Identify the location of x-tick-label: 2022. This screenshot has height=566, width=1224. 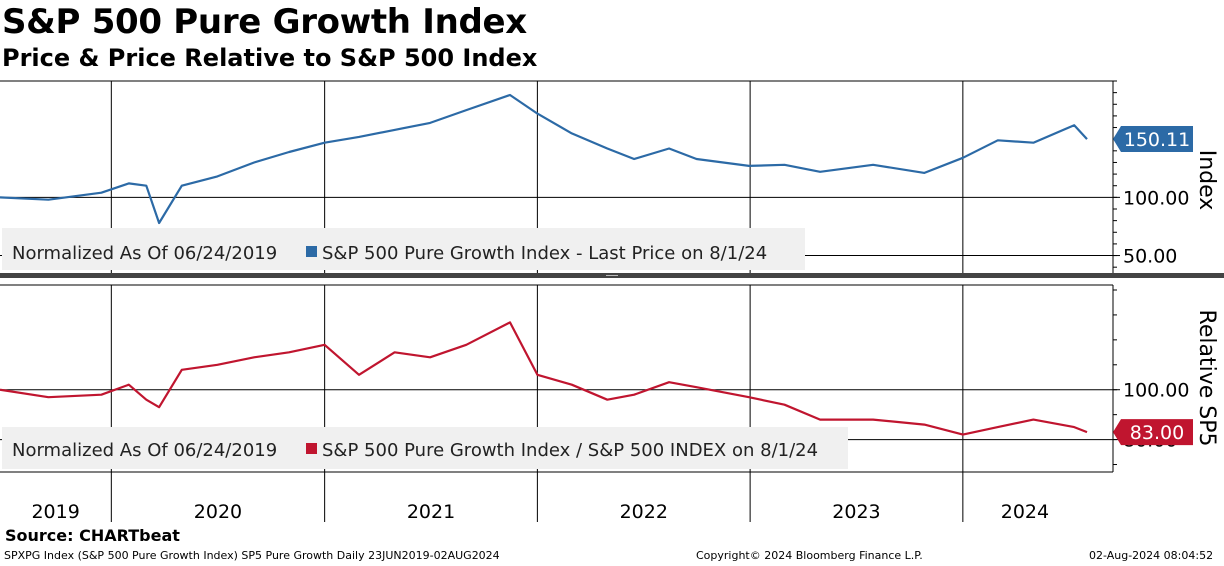
(644, 512).